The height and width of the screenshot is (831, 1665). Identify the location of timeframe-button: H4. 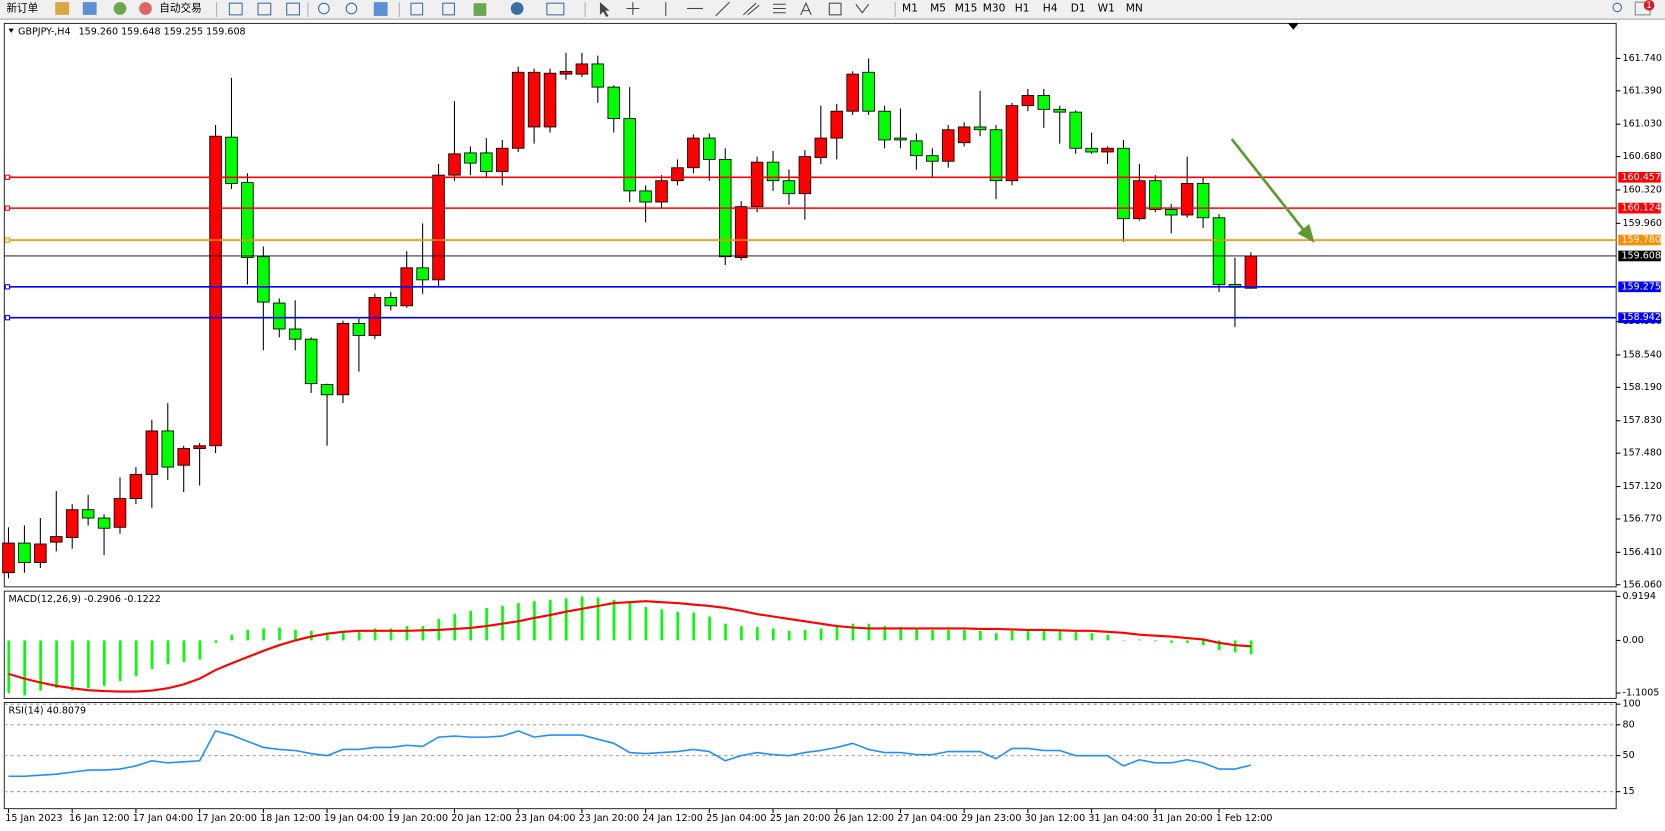
(1050, 7).